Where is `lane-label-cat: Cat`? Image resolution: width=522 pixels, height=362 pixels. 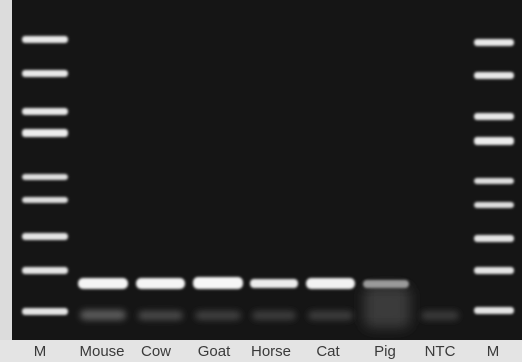
lane-label-cat: Cat is located at coordinates (328, 351).